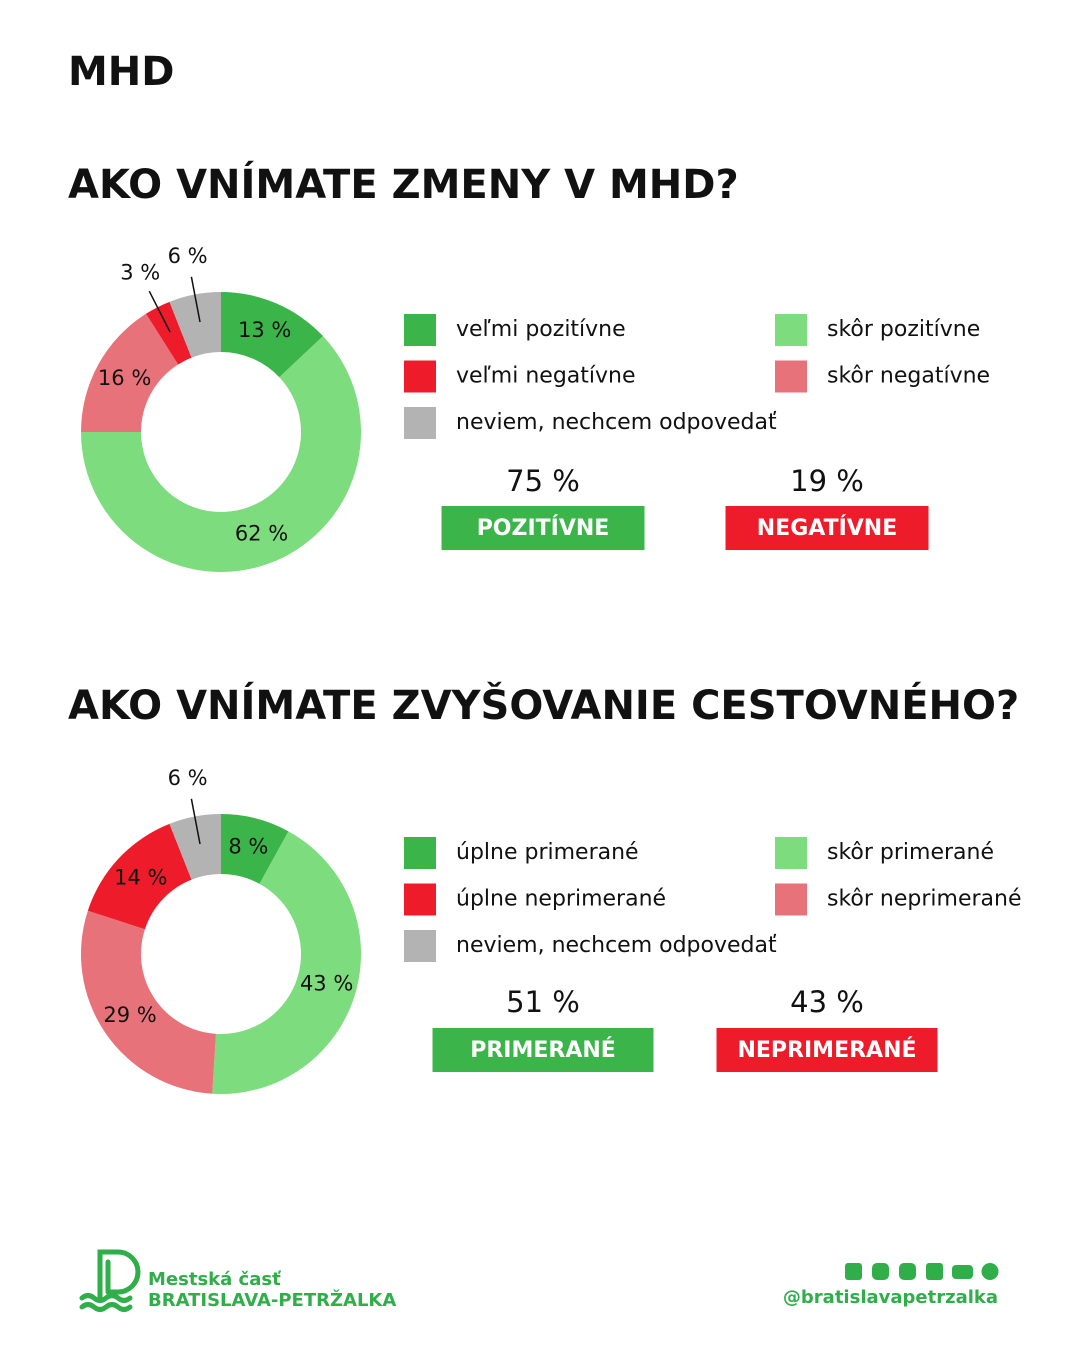 Image resolution: width=1080 pixels, height=1350 pixels. I want to click on summary-value: 43 %, so click(827, 1002).